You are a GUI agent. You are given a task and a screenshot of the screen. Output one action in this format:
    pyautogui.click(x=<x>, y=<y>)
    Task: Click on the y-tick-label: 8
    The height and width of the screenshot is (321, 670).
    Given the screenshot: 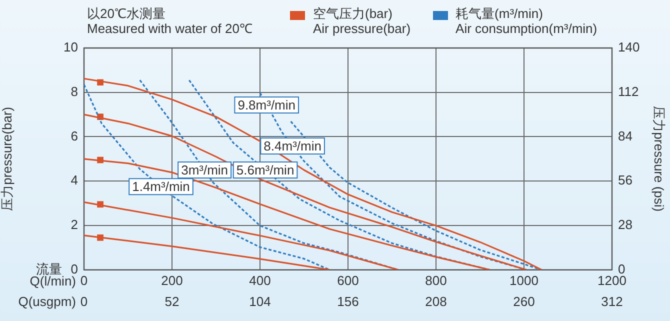 What is the action you would take?
    pyautogui.click(x=74, y=91)
    